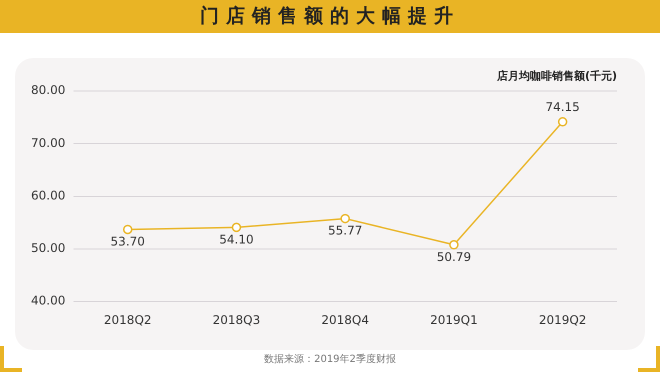  I want to click on data-label: 53.70, so click(127, 241).